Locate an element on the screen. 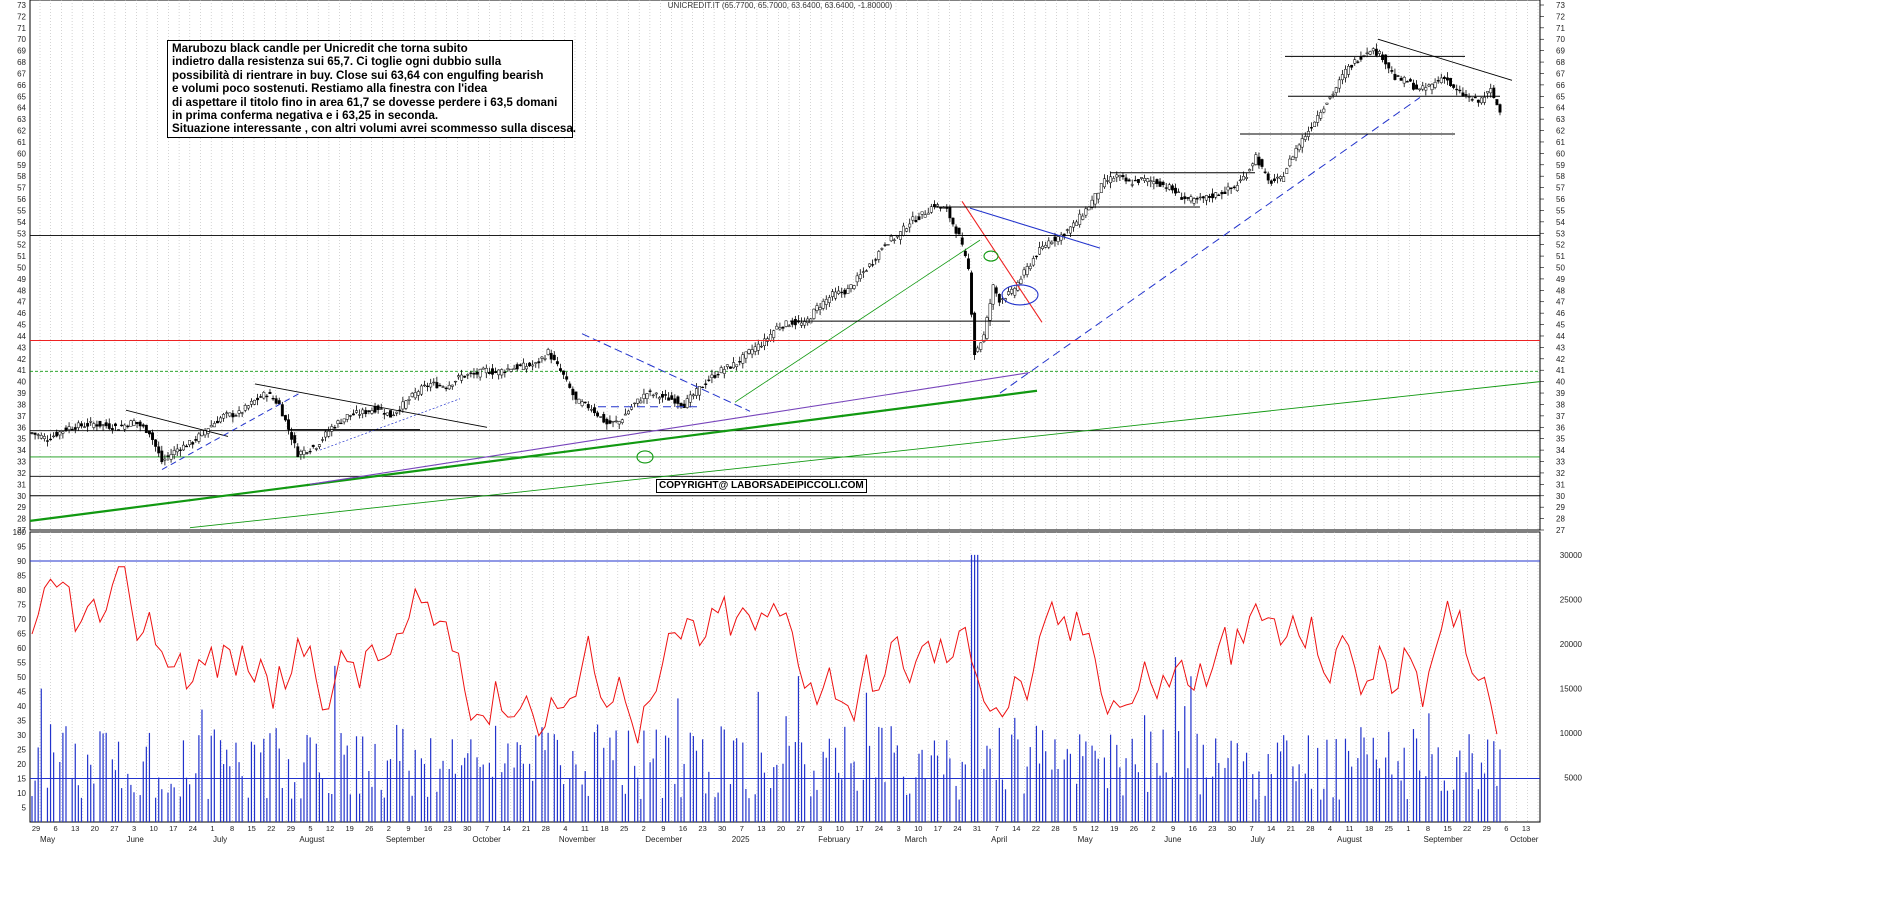 This screenshot has height=902, width=1890. x-tick-label: 18 is located at coordinates (1369, 828).